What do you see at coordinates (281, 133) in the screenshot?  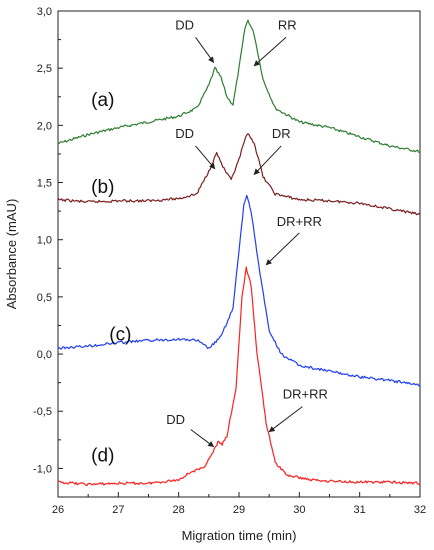 I see `annotation-label: DR` at bounding box center [281, 133].